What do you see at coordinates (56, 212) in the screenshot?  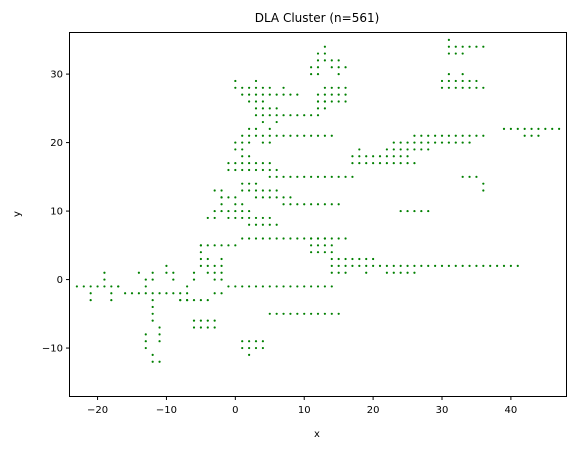 I see `y-axis-ticks: −10 0 10 20 30` at bounding box center [56, 212].